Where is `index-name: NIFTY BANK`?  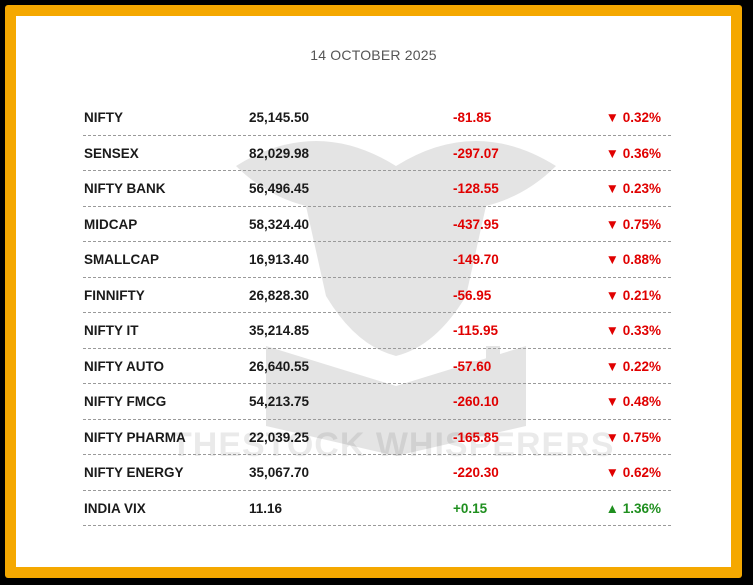
index-name: NIFTY BANK is located at coordinates (125, 188).